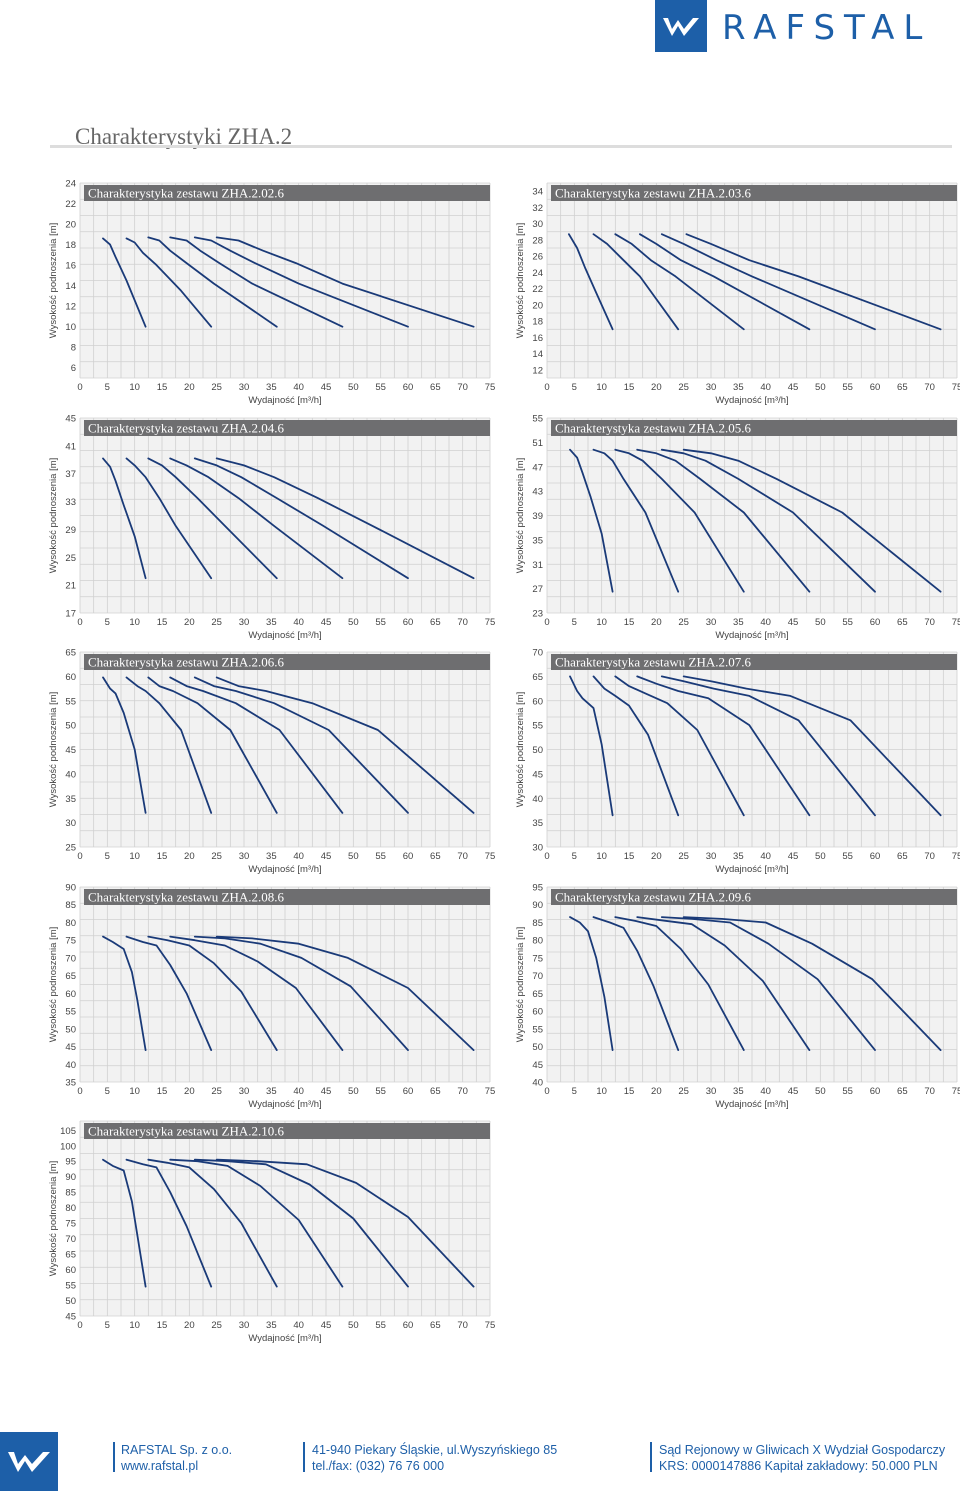 The image size is (960, 1491). What do you see at coordinates (70, 327) in the screenshot?
I see `y-tick-label: 10` at bounding box center [70, 327].